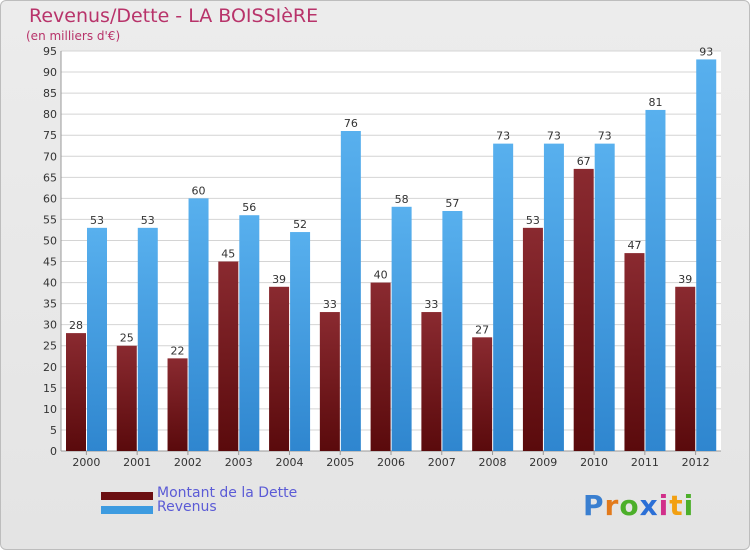 The height and width of the screenshot is (550, 750). What do you see at coordinates (53, 451) in the screenshot?
I see `y-tick-label: 0` at bounding box center [53, 451].